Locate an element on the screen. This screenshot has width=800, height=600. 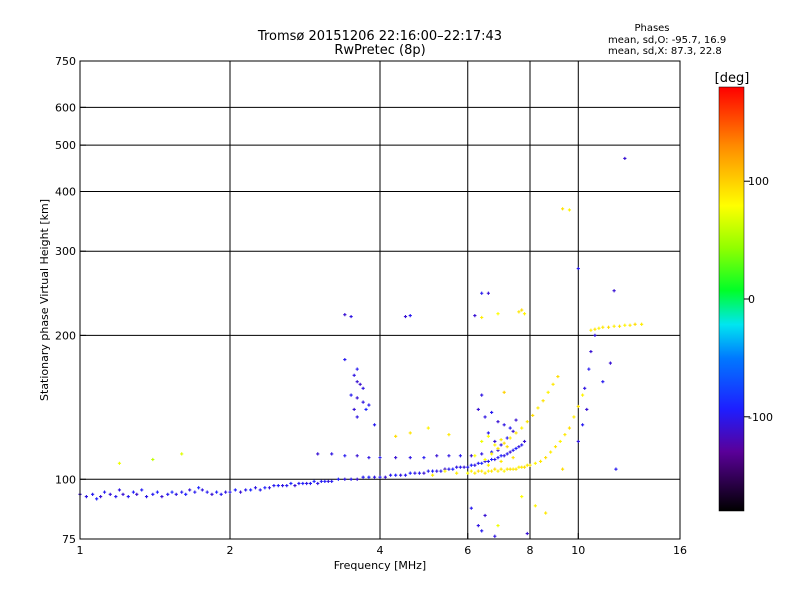
phases-o-line: mean, sd,O: -95.7, 16.9 is located at coordinates (667, 40).